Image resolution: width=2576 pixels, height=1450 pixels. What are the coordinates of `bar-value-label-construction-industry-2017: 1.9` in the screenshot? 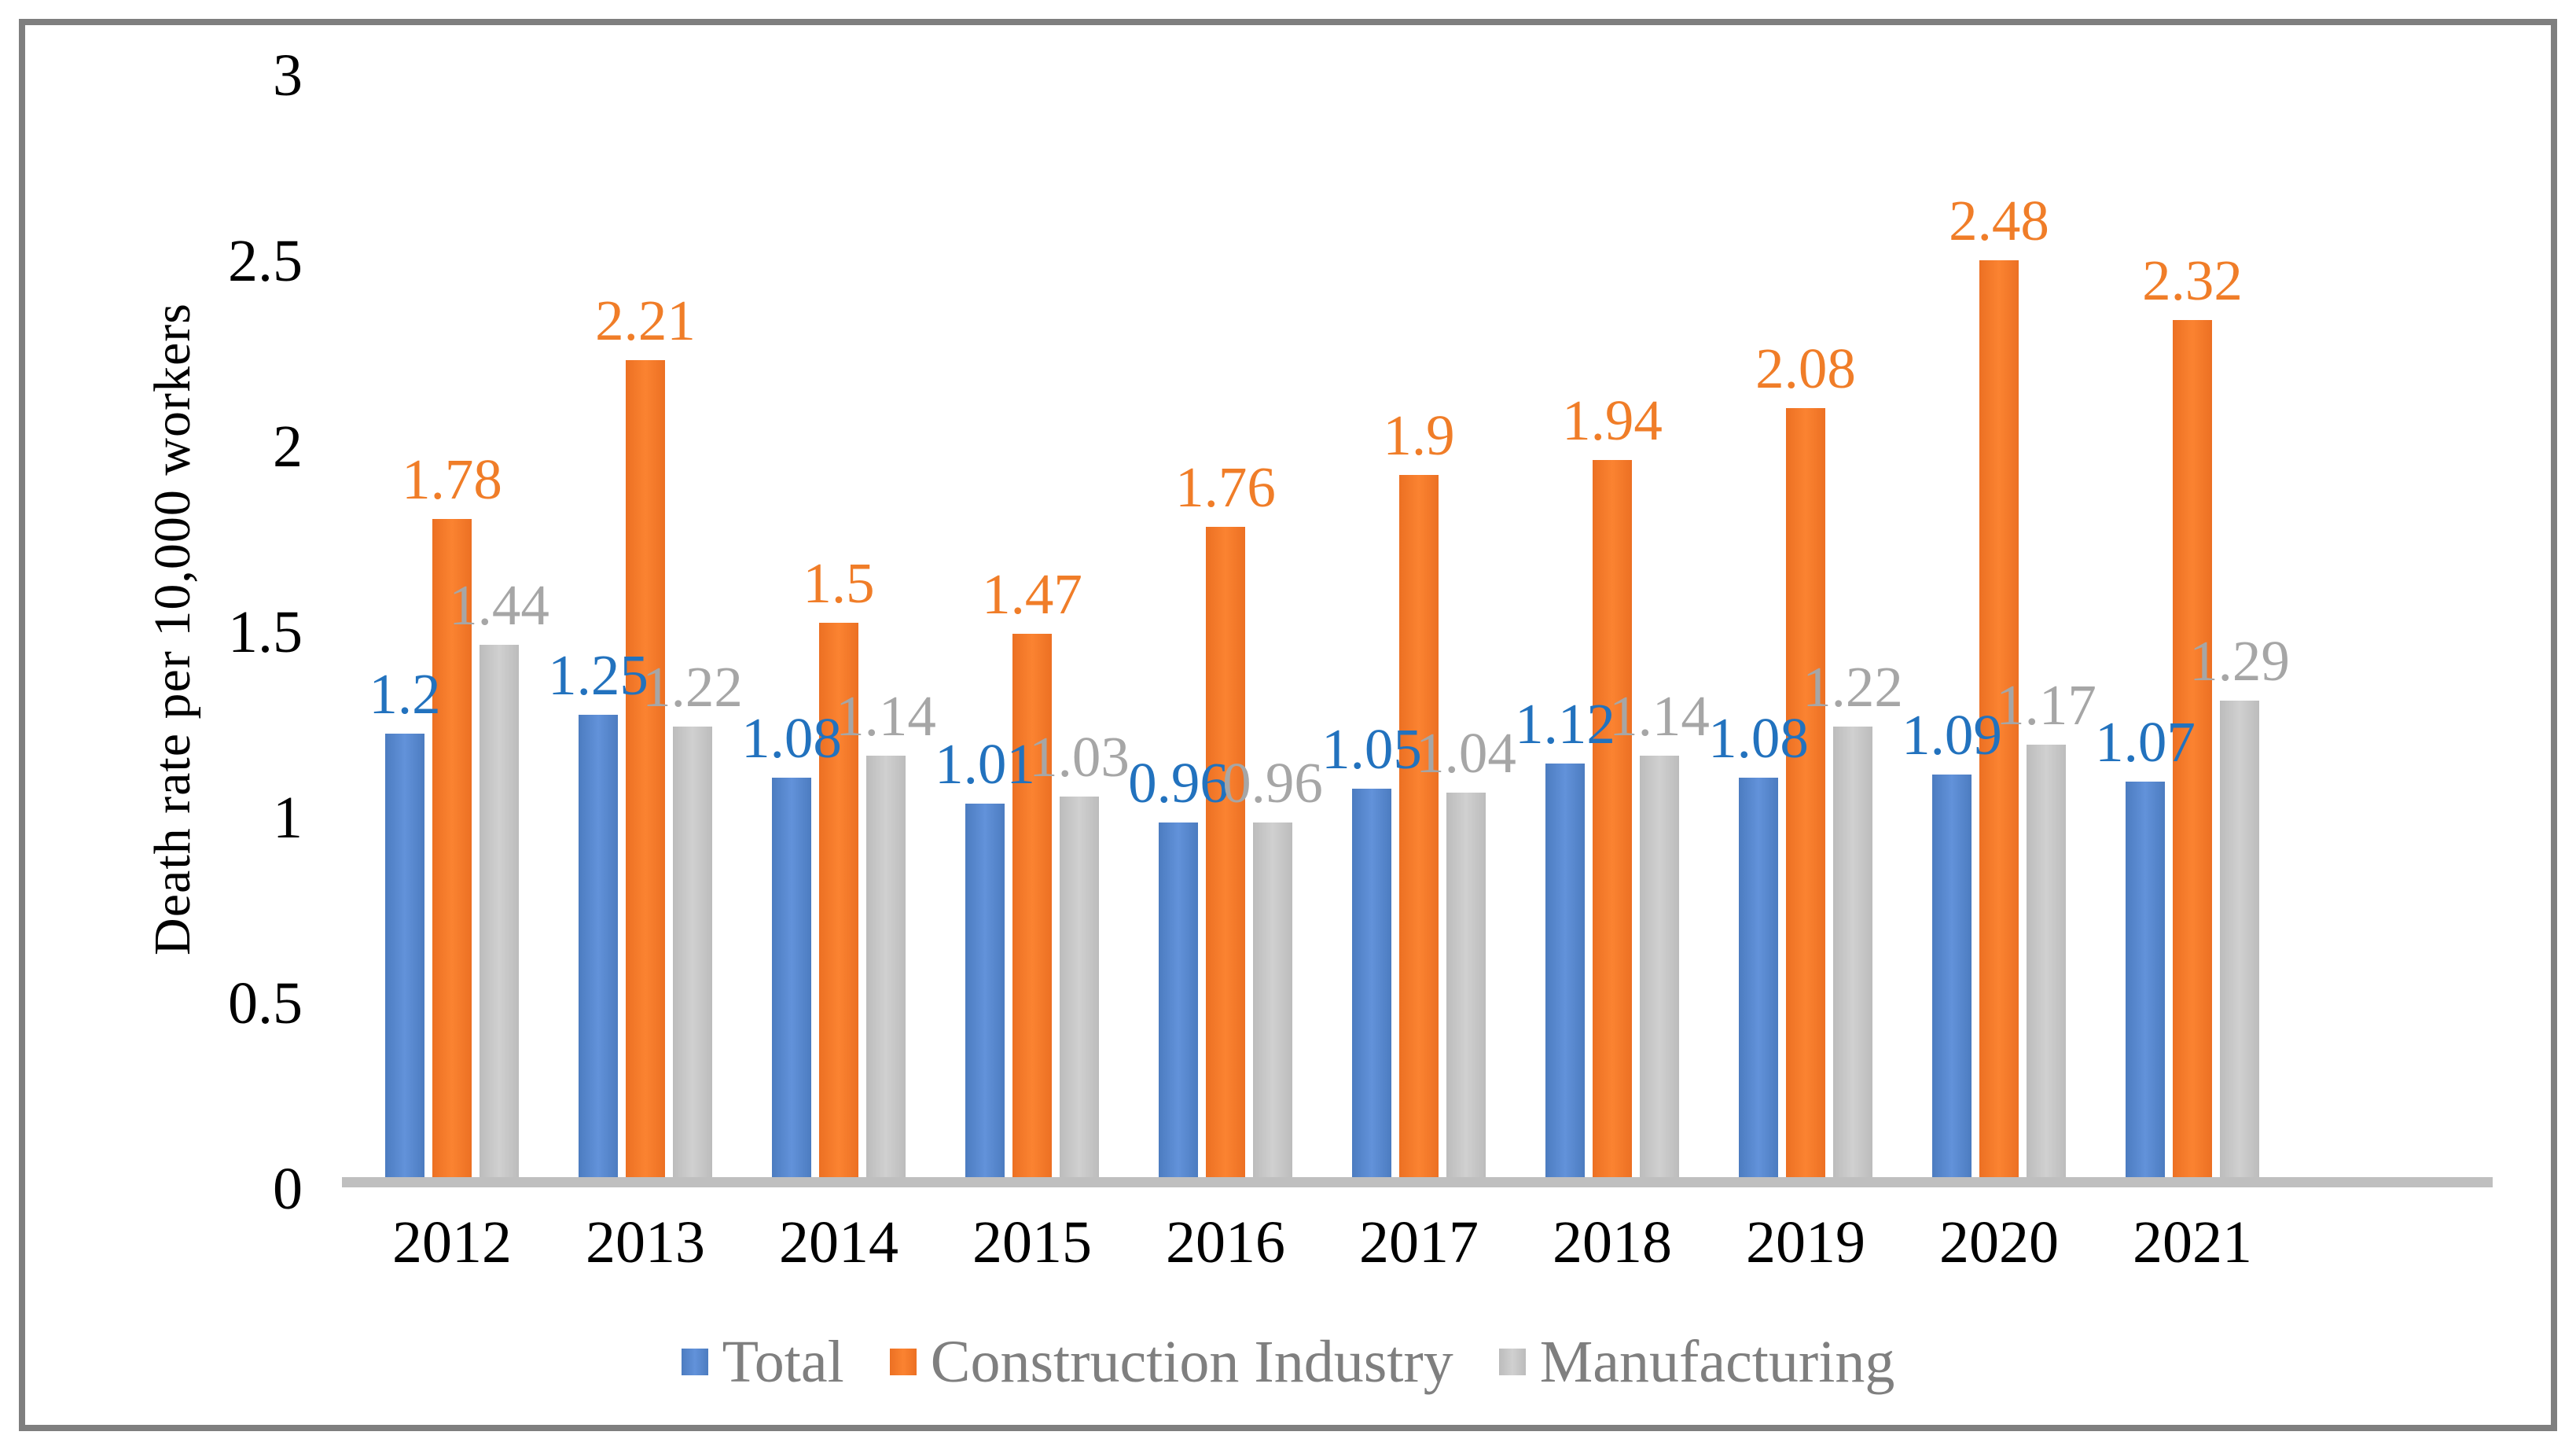 It's located at (1419, 435).